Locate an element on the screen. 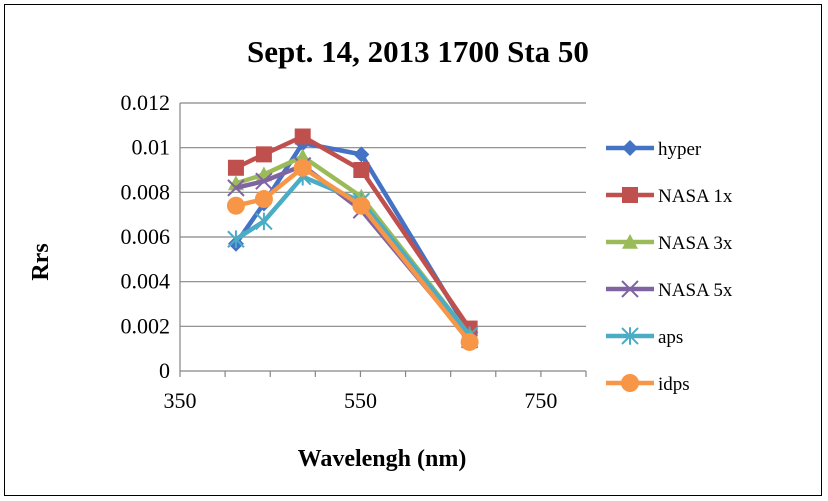 This screenshot has width=828, height=501. legend-item: NASA 5x is located at coordinates (669, 290).